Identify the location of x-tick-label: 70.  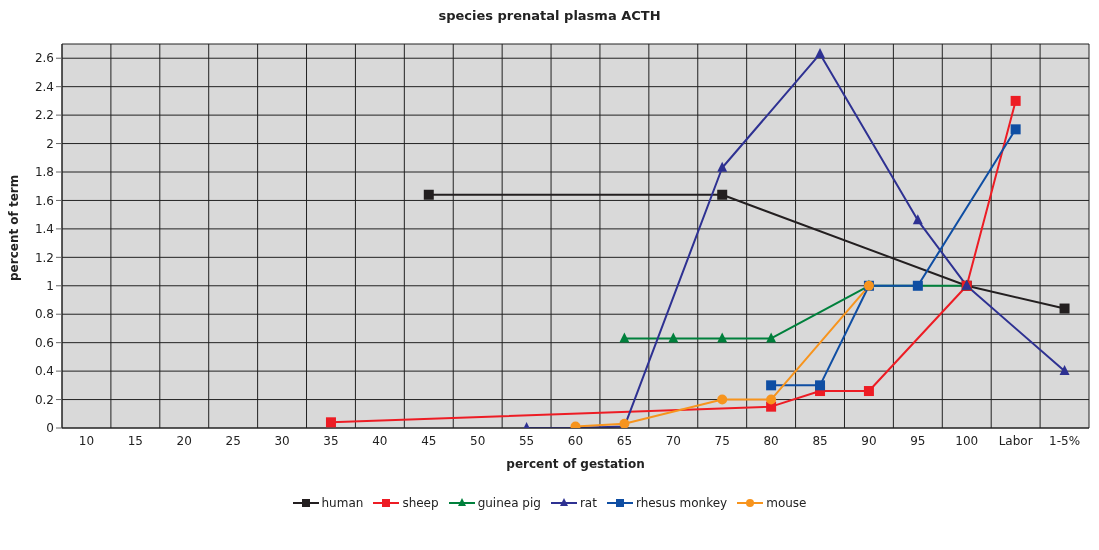
(673, 440).